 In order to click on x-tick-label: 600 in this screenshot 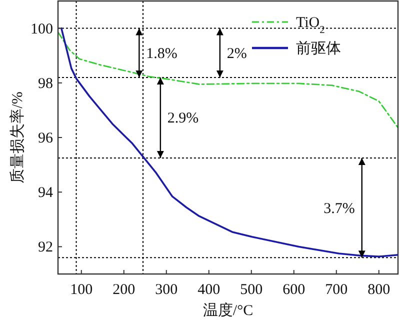, I will do `click(294, 290)`.